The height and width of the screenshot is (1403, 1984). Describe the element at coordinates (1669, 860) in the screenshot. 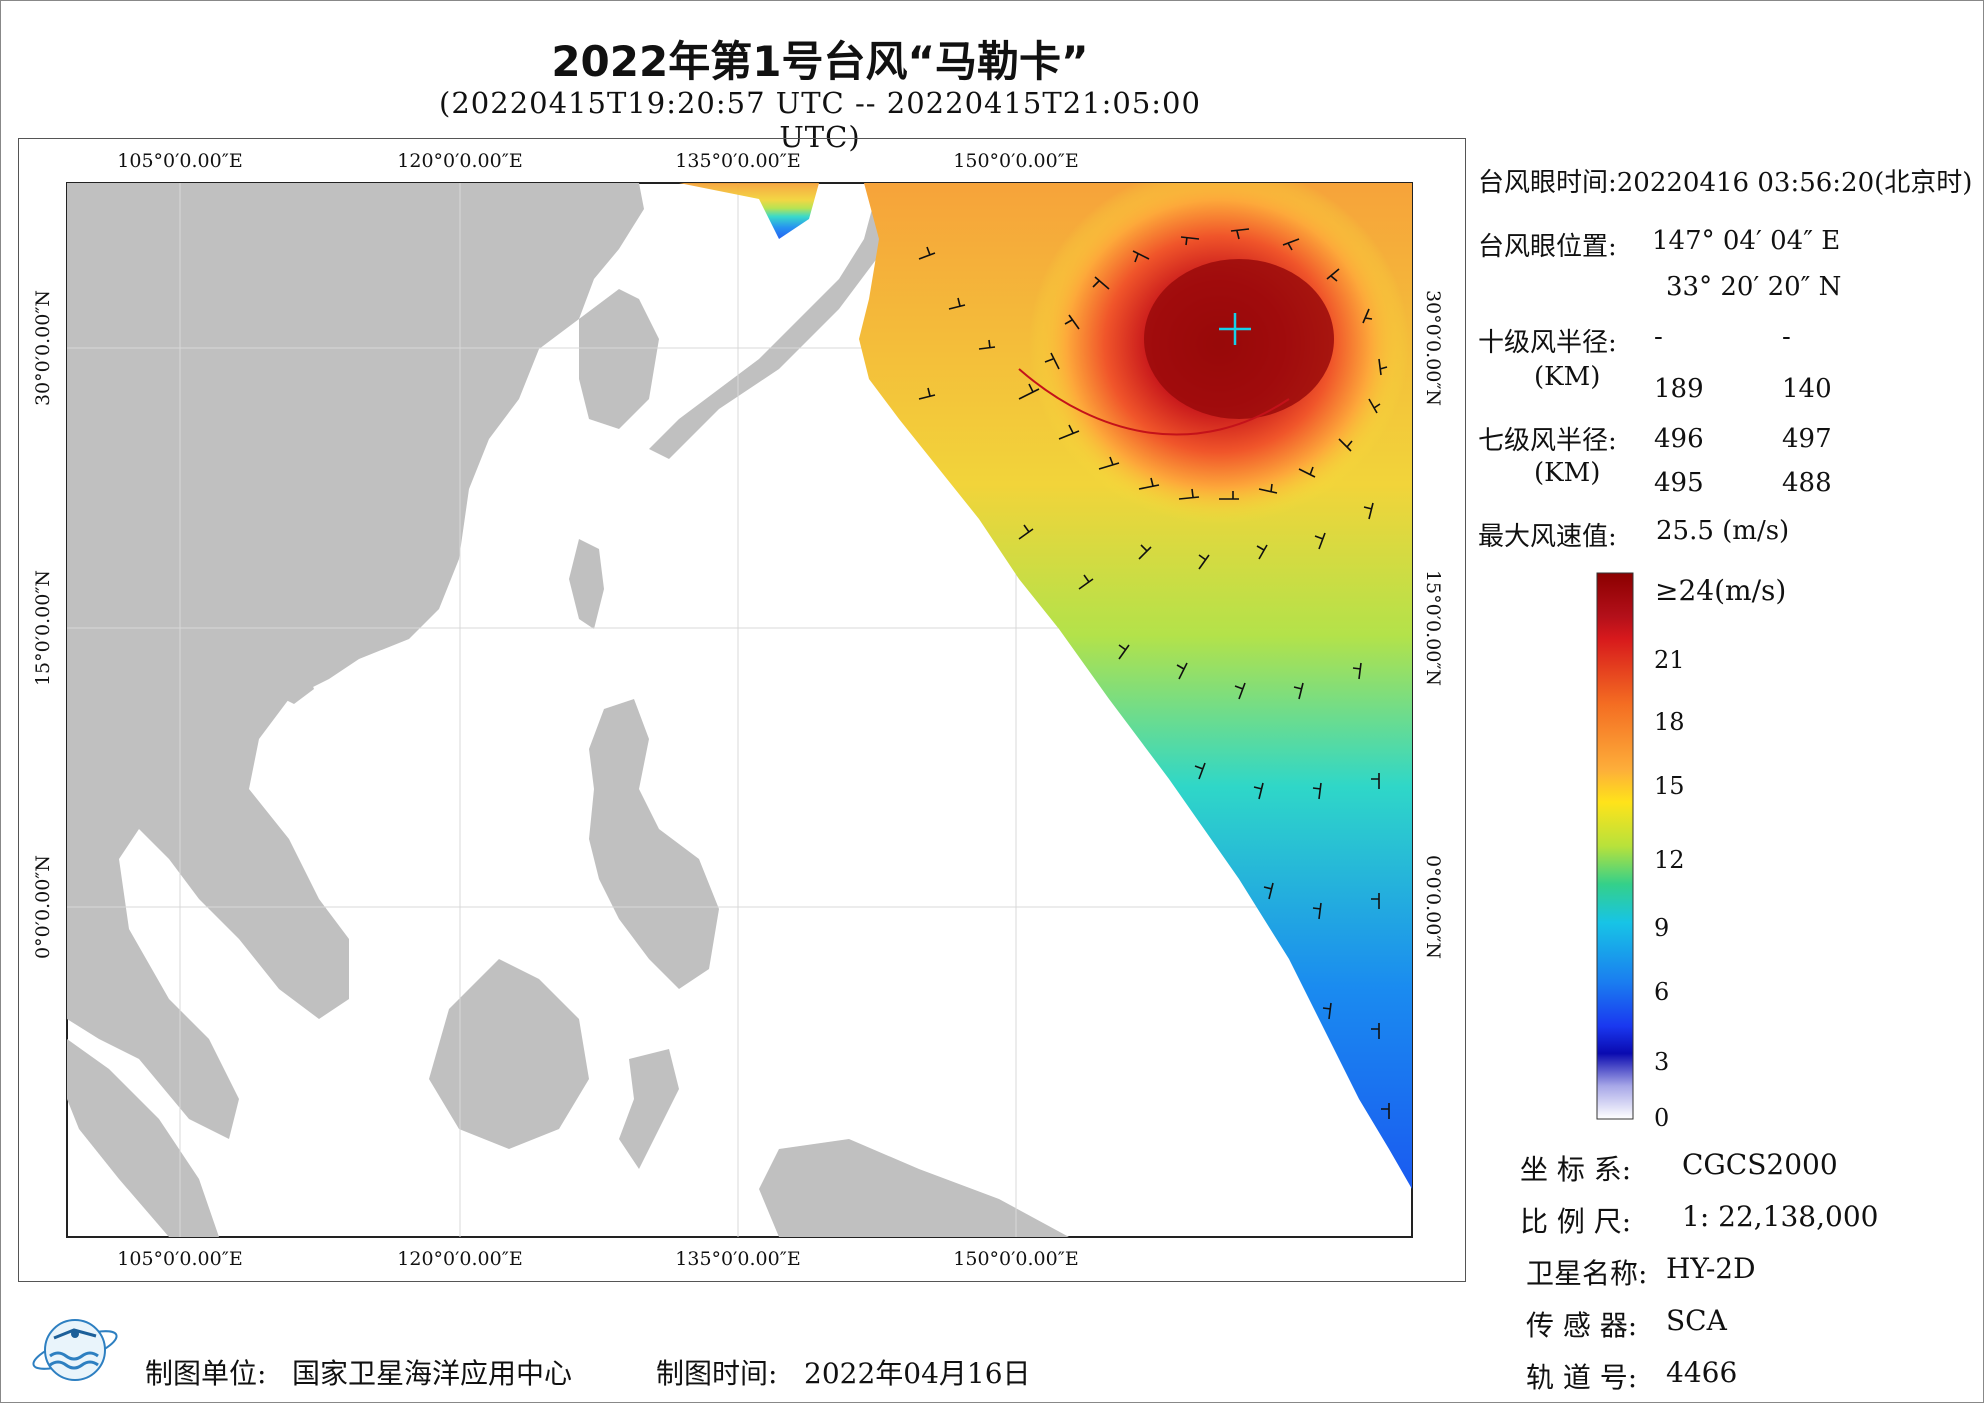

I see `legend-tick: 12` at that location.